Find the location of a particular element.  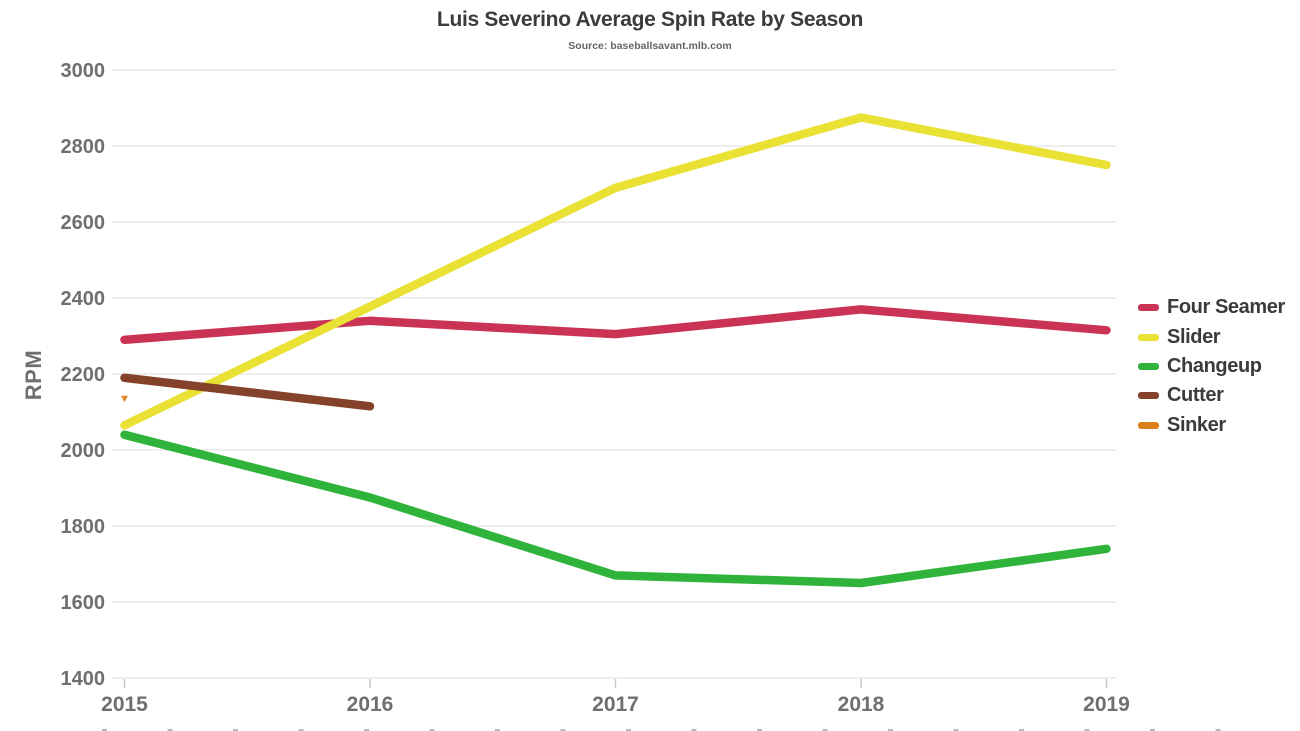

y-tick-label: 1400 is located at coordinates (83, 679).